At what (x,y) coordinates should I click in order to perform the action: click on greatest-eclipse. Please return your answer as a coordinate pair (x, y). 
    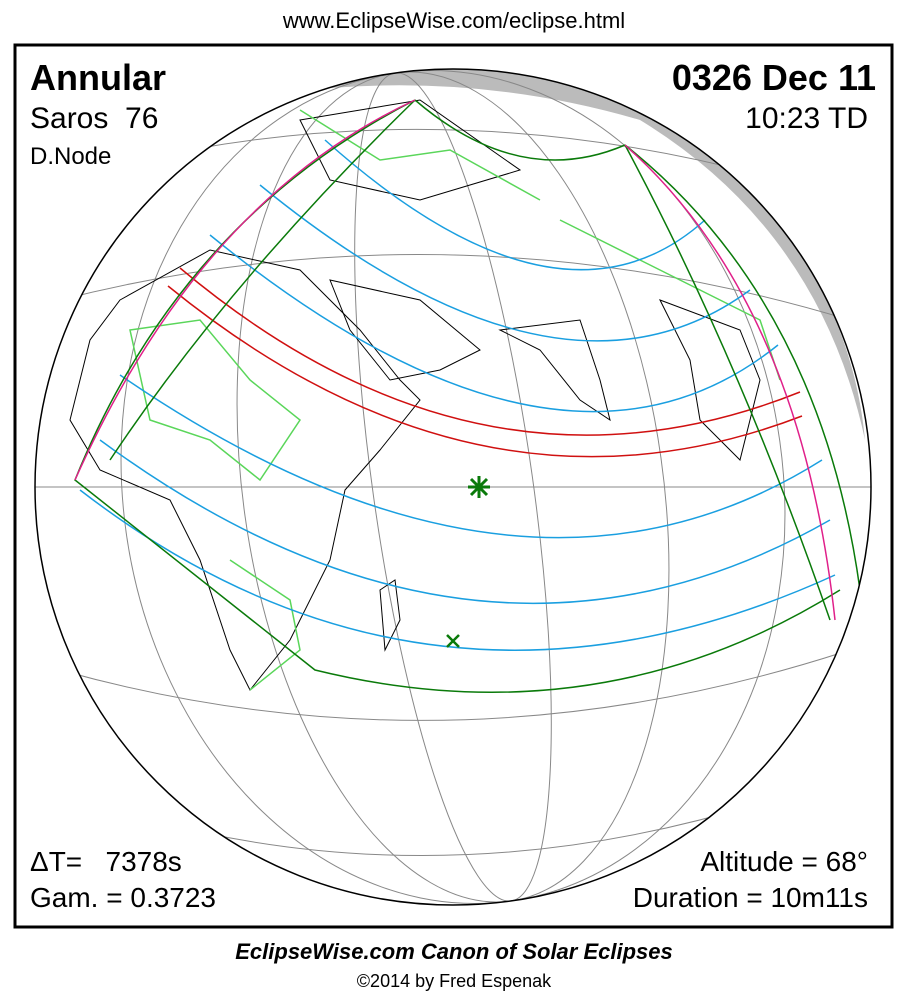
    Looking at the image, I should click on (468, 562).